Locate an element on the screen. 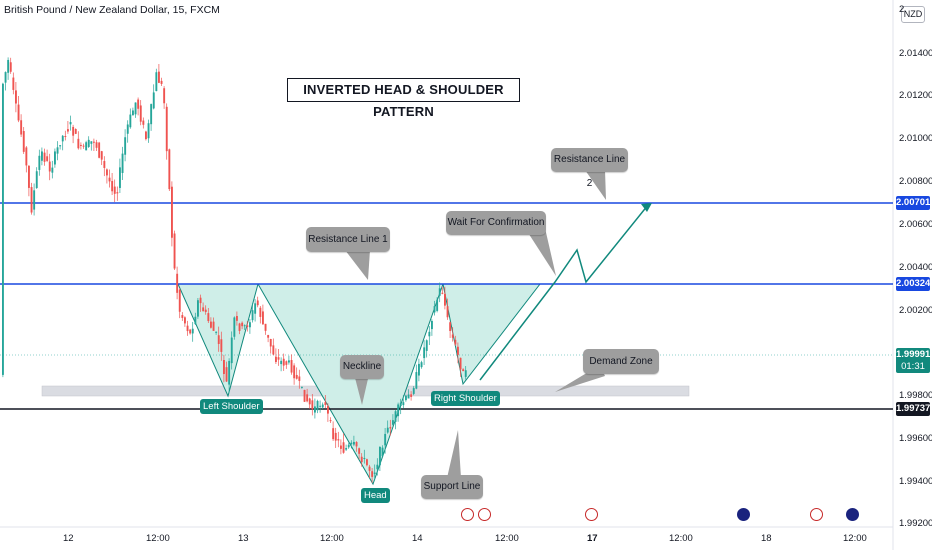 The width and height of the screenshot is (932, 550). pattern-title: INVERTED HEAD & SHOULDER PATTERN is located at coordinates (403, 98).